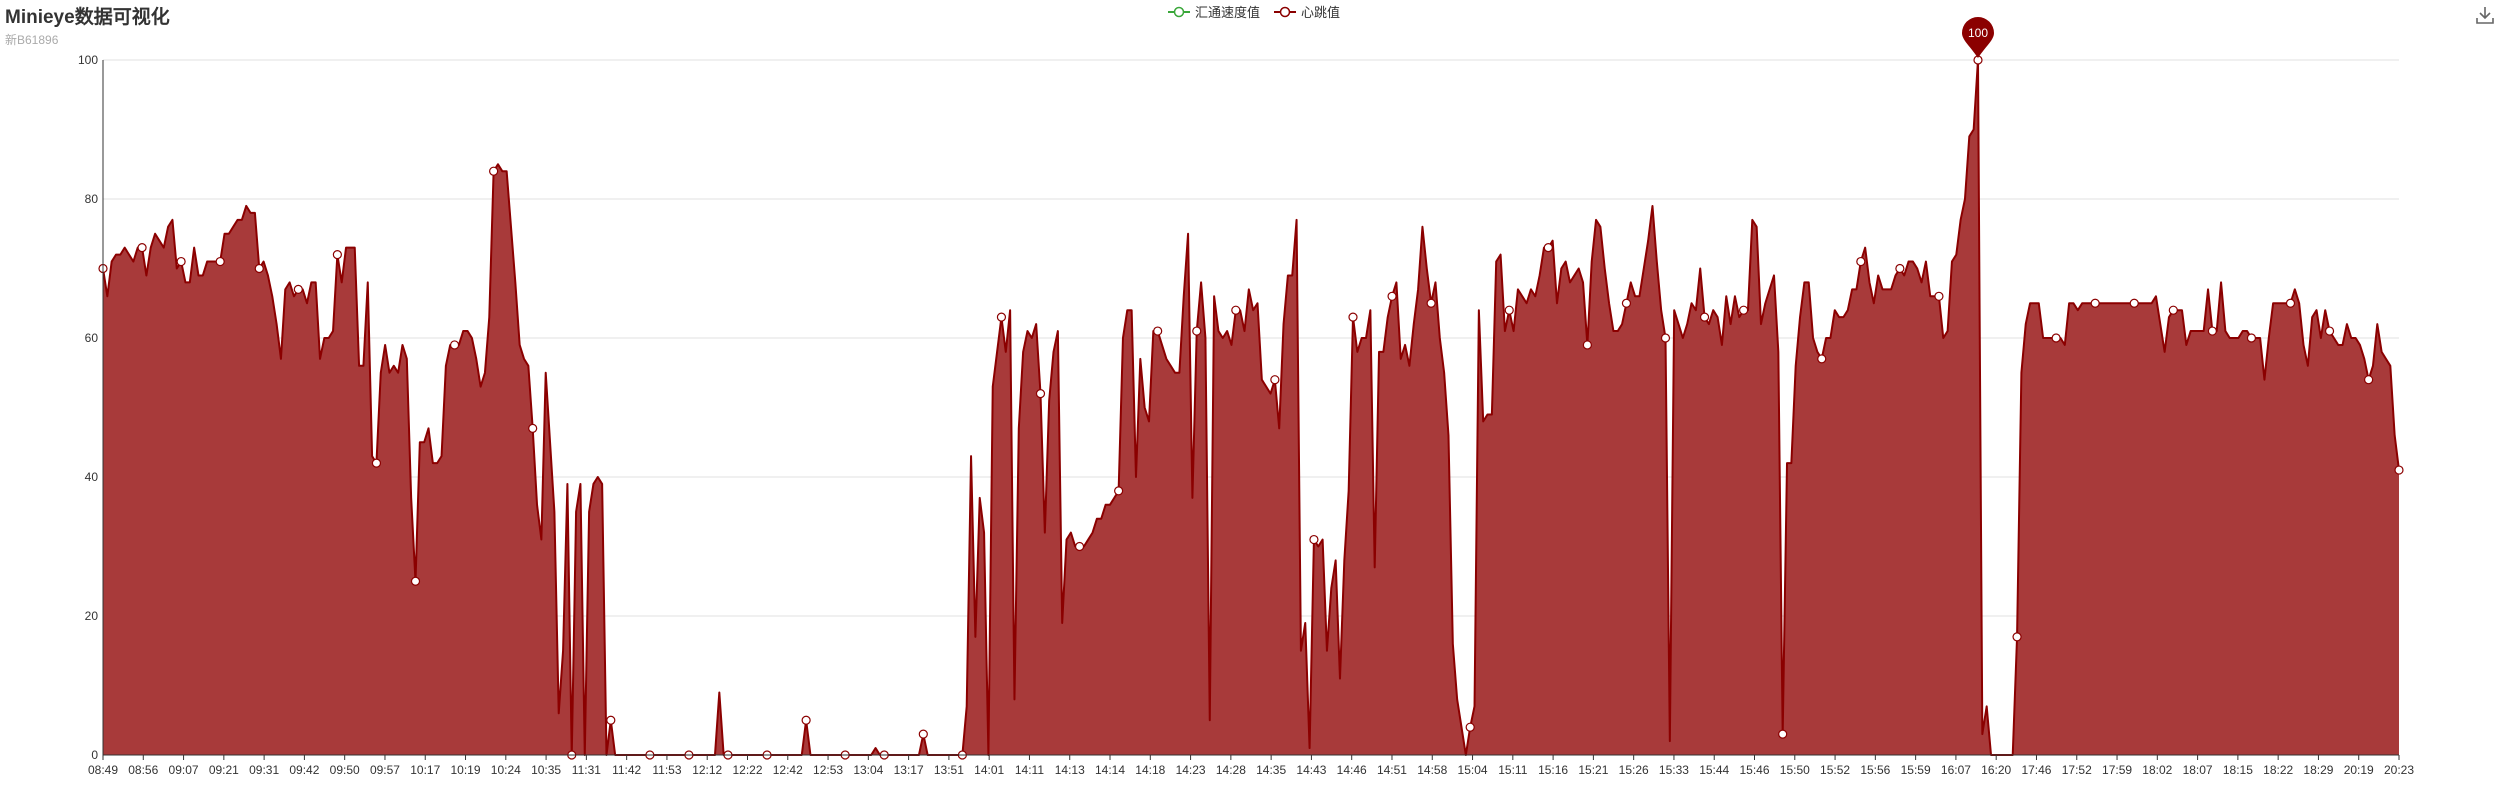  I want to click on y-tick-label: 80, so click(92, 199).